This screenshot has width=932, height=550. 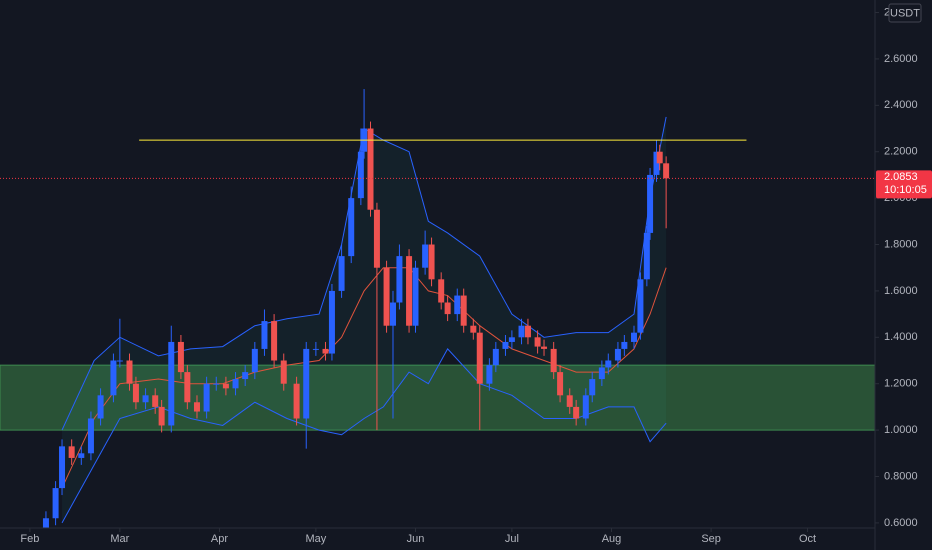 I want to click on x-tick-label: Apr, so click(x=219, y=539).